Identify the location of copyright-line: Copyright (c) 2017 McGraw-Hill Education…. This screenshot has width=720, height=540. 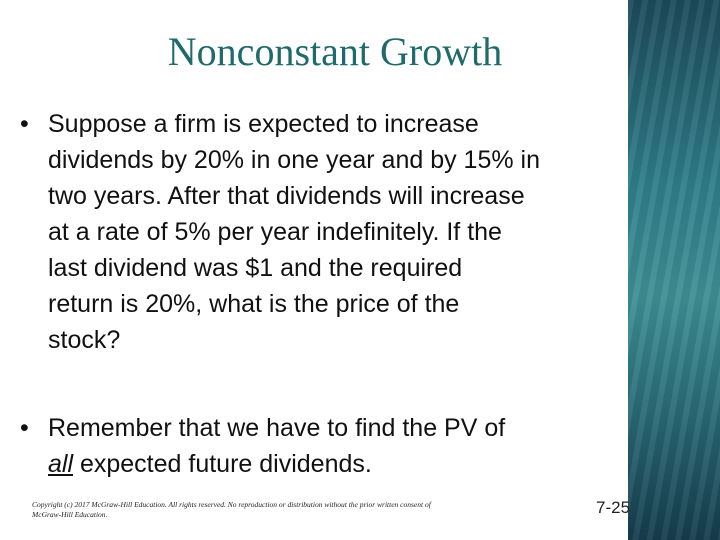
(231, 504).